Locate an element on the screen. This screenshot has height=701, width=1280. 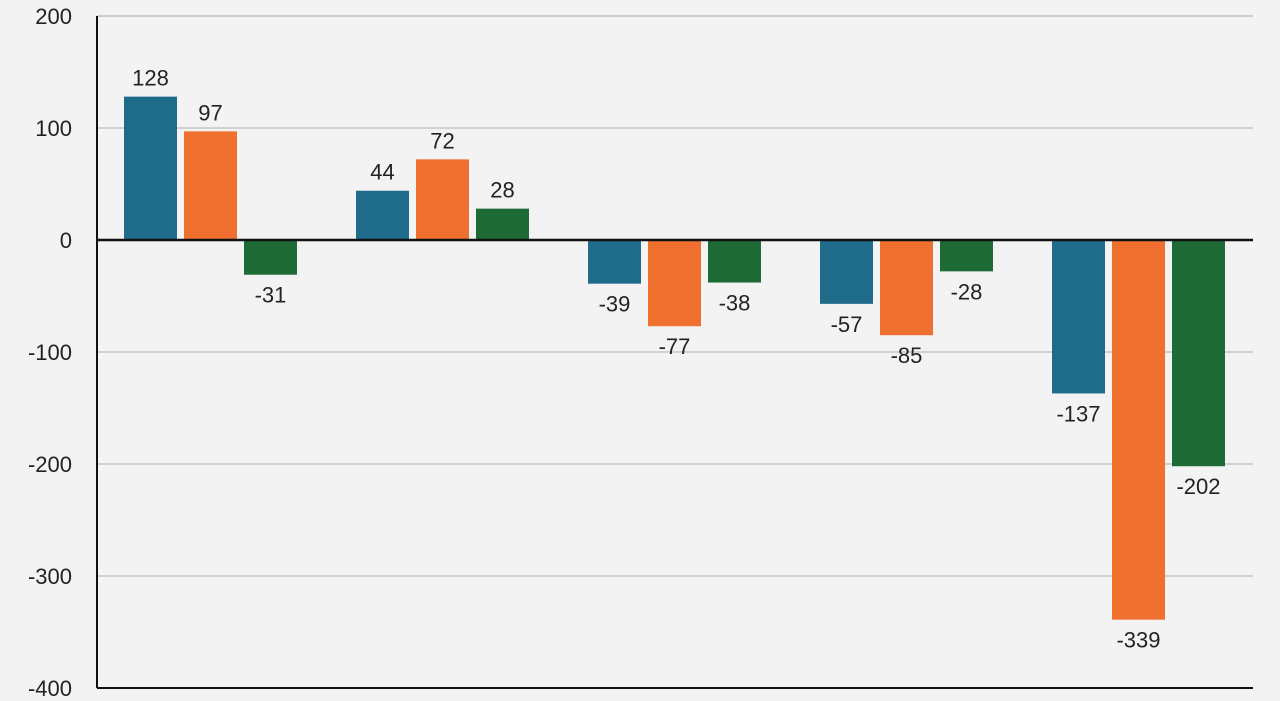
y-tick-labels: 200 100 0 -100 -200 -300 -400 is located at coordinates (50, 352).